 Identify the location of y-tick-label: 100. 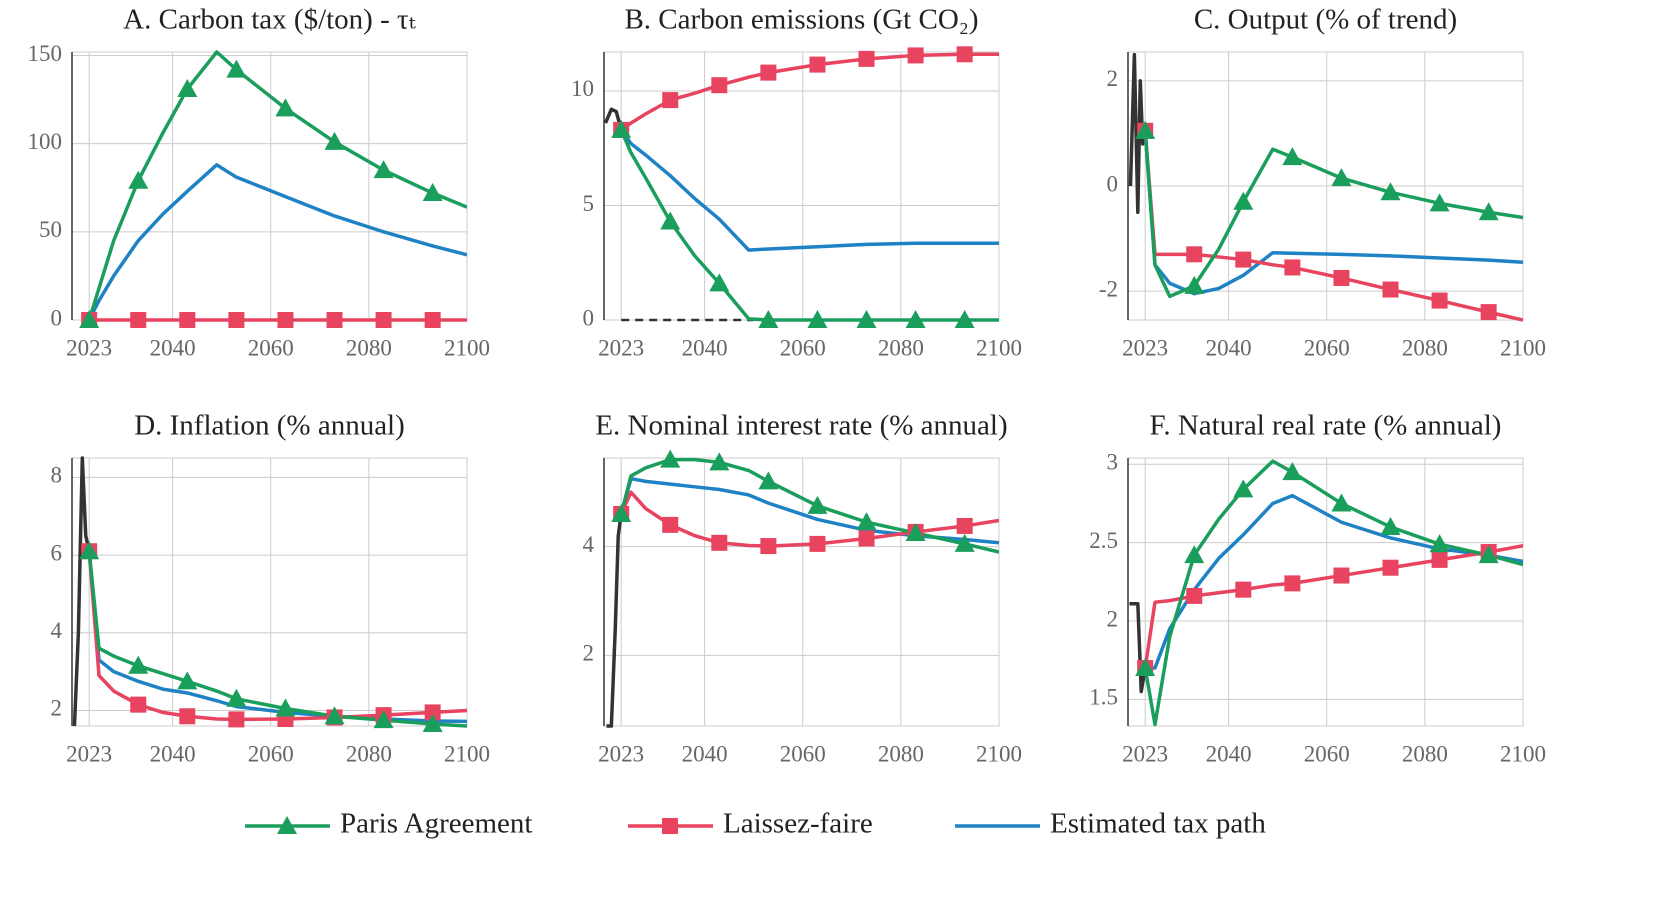
(45, 141).